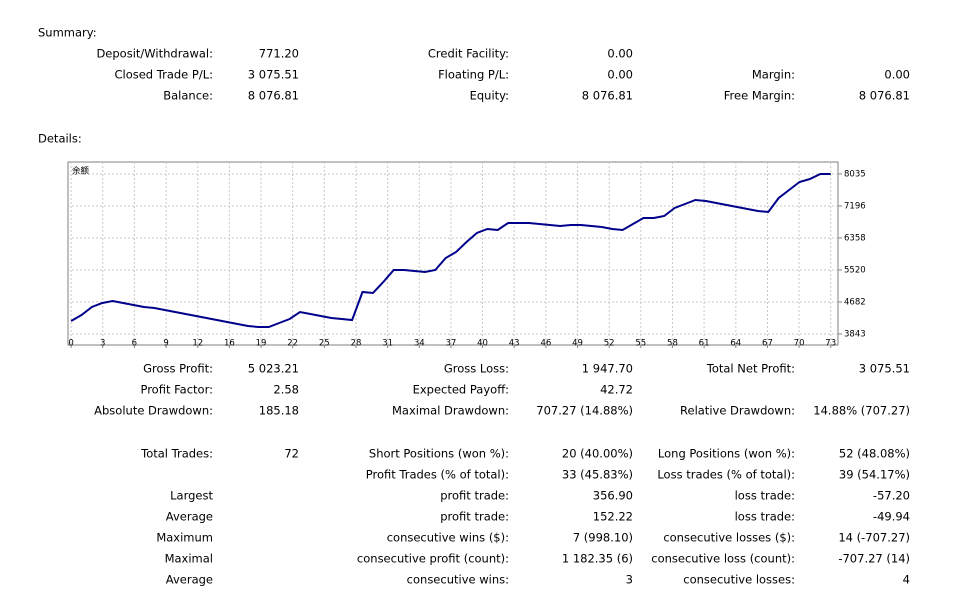 This screenshot has height=590, width=971. I want to click on value: 52 (48.08%), so click(874, 454).